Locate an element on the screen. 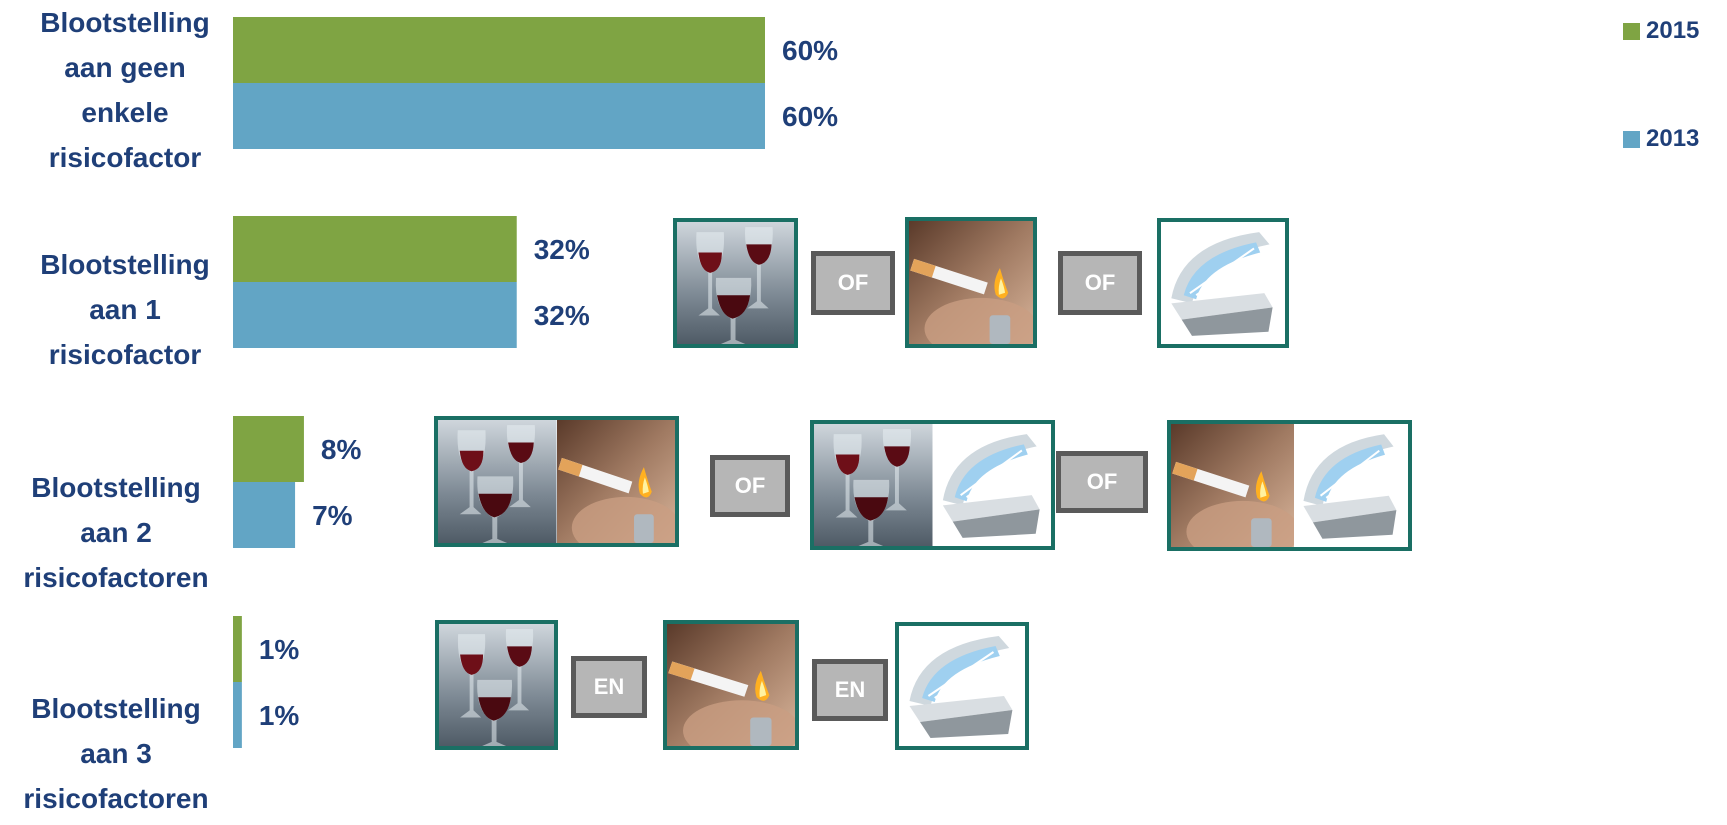 This screenshot has height=825, width=1727. category-label-two: Blootstelling aan 2 risicofactoren is located at coordinates (116, 532).